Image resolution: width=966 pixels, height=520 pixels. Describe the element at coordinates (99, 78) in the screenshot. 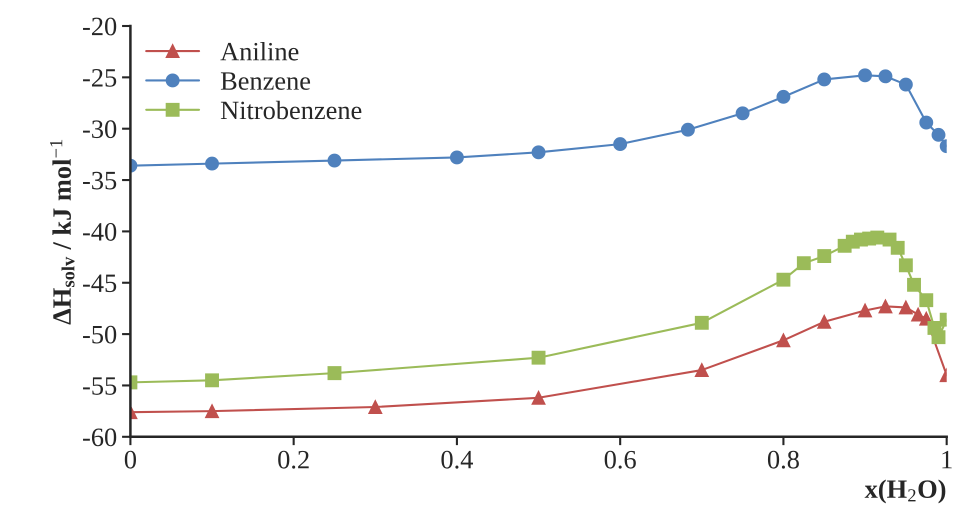

I see `y-tick-label: -25` at that location.